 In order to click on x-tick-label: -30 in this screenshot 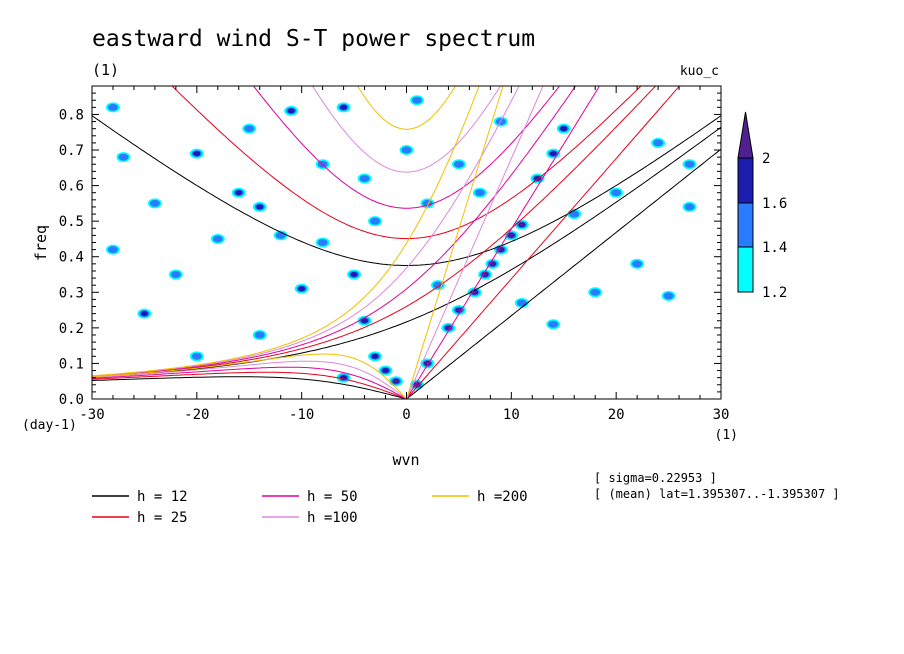, I will do `click(91, 415)`.